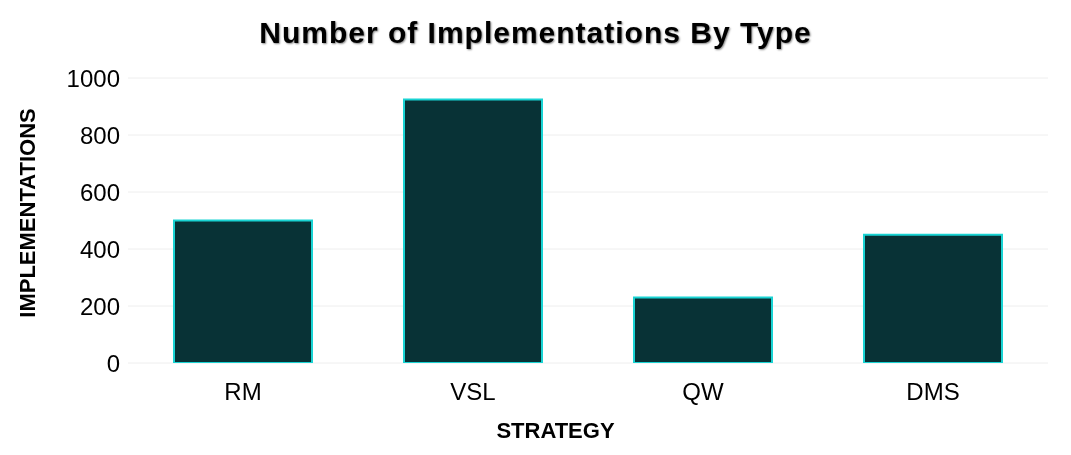 The width and height of the screenshot is (1071, 455). What do you see at coordinates (473, 392) in the screenshot?
I see `x-tick-label: VSL` at bounding box center [473, 392].